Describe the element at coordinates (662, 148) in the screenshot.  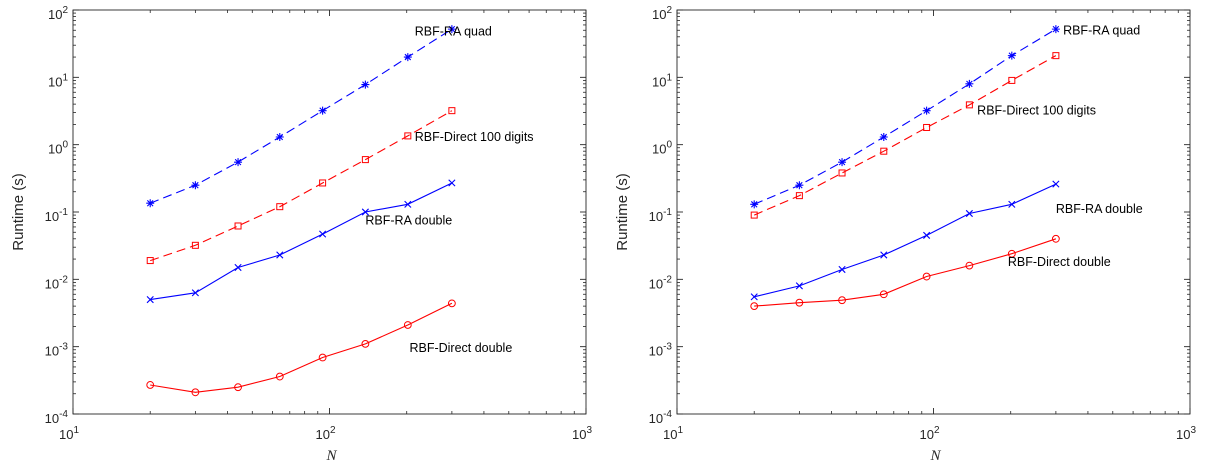
I see `y-tick-label: 10⁰` at that location.